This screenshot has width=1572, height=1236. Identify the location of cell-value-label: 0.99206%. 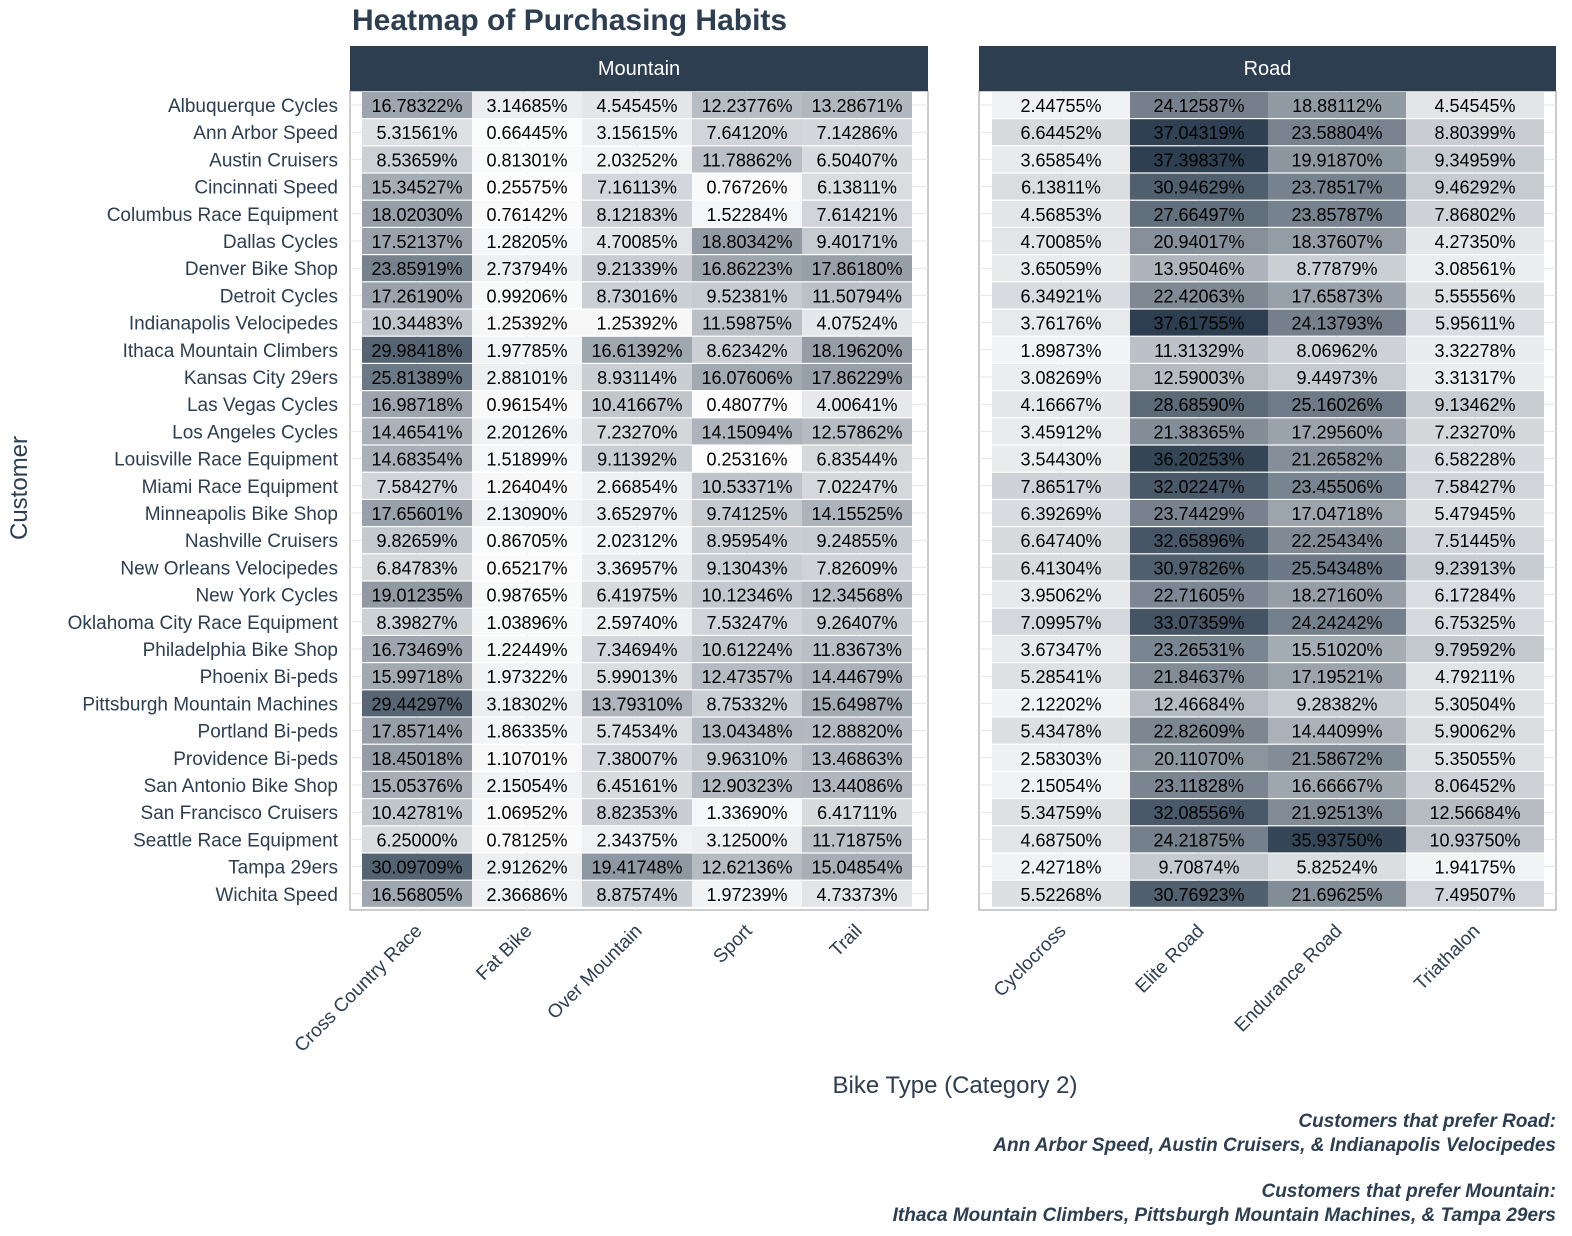
(526, 296).